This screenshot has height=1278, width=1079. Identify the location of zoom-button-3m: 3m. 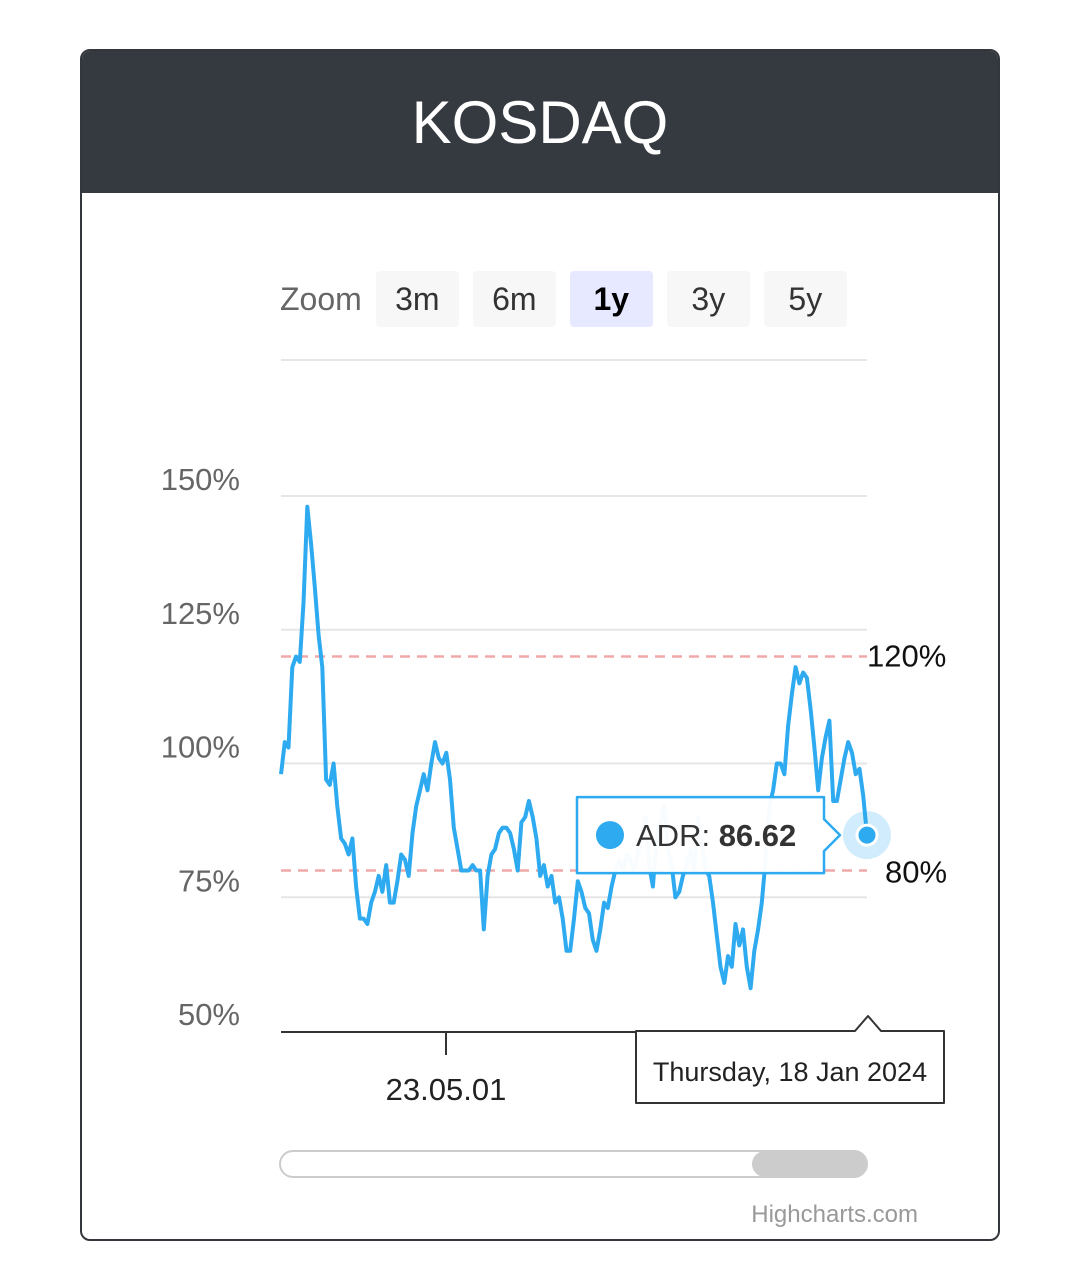
(417, 299).